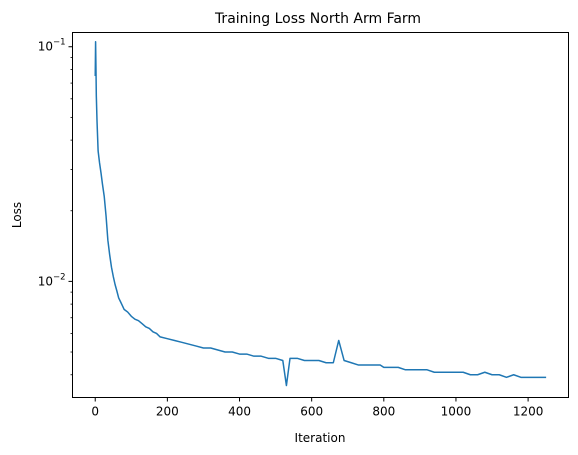 This screenshot has width=578, height=455. I want to click on x-tick-label: 600, so click(311, 412).